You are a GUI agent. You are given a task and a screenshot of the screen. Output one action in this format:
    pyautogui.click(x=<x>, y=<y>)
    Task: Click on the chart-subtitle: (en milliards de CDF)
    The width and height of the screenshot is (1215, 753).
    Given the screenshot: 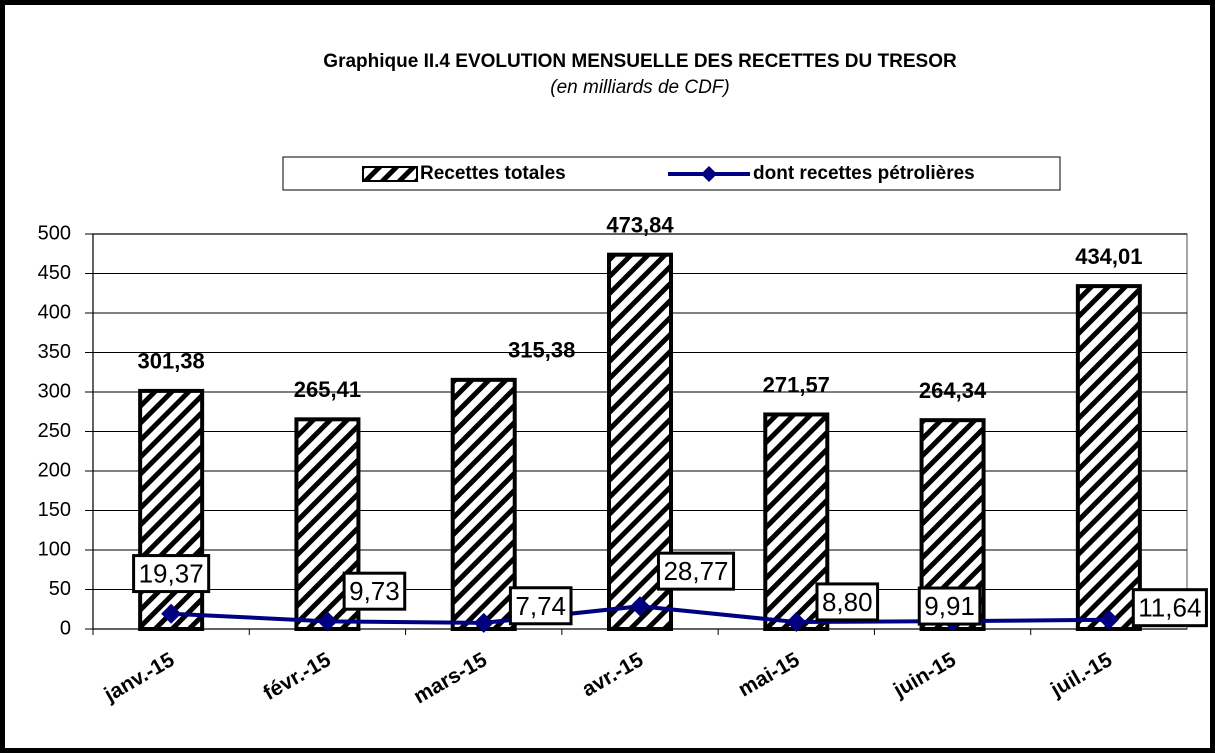 What is the action you would take?
    pyautogui.click(x=639, y=87)
    